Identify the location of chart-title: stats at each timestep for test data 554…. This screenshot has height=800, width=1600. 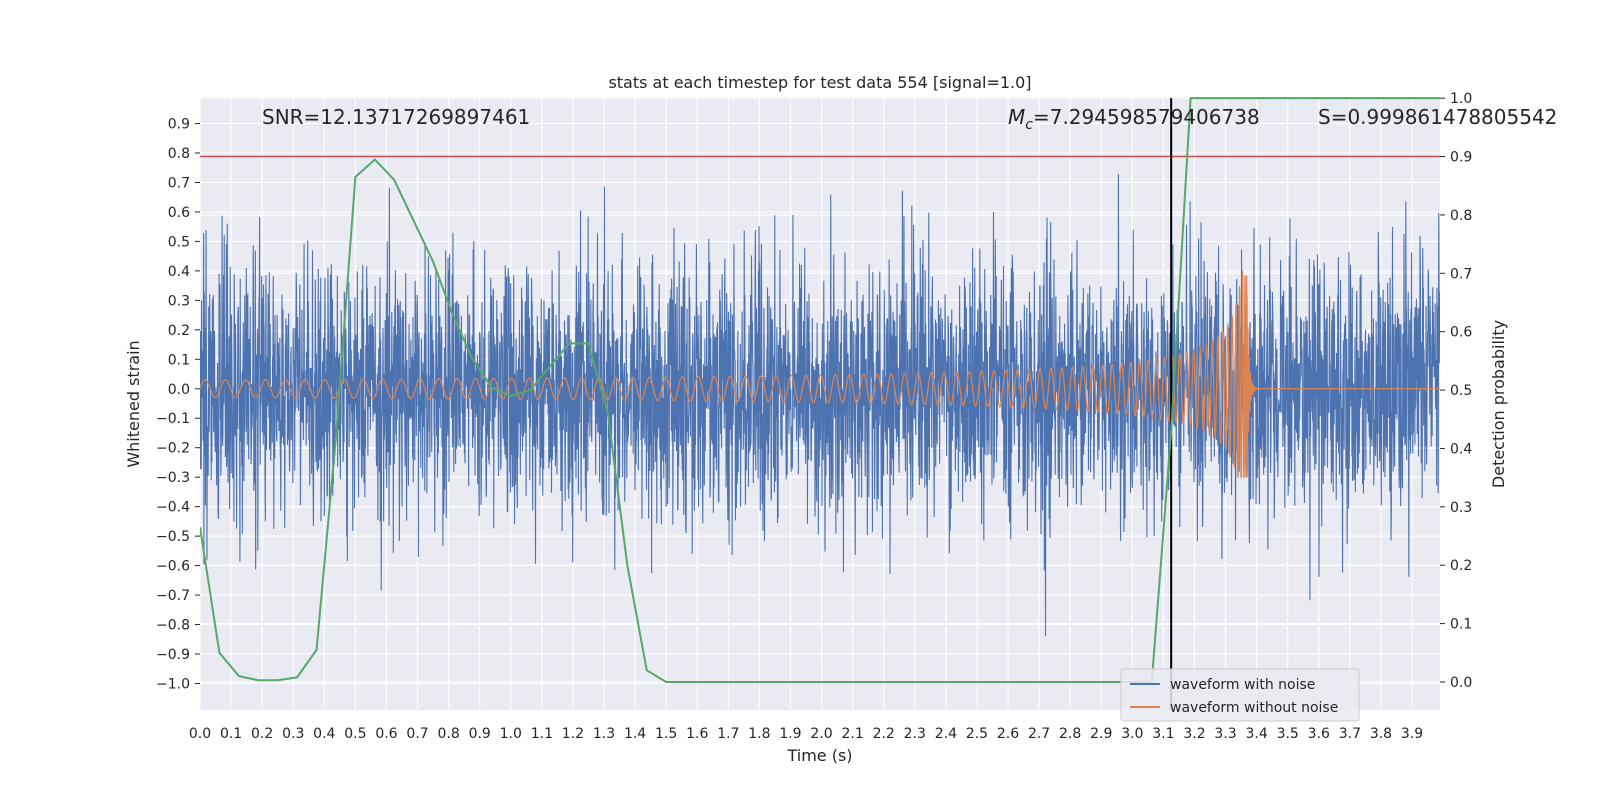
(819, 82).